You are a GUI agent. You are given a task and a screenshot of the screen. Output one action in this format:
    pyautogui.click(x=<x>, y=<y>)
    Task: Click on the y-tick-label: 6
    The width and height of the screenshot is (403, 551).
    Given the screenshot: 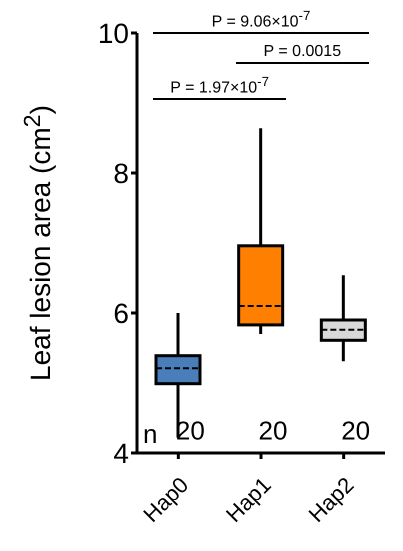 What is the action you would take?
    pyautogui.click(x=121, y=313)
    